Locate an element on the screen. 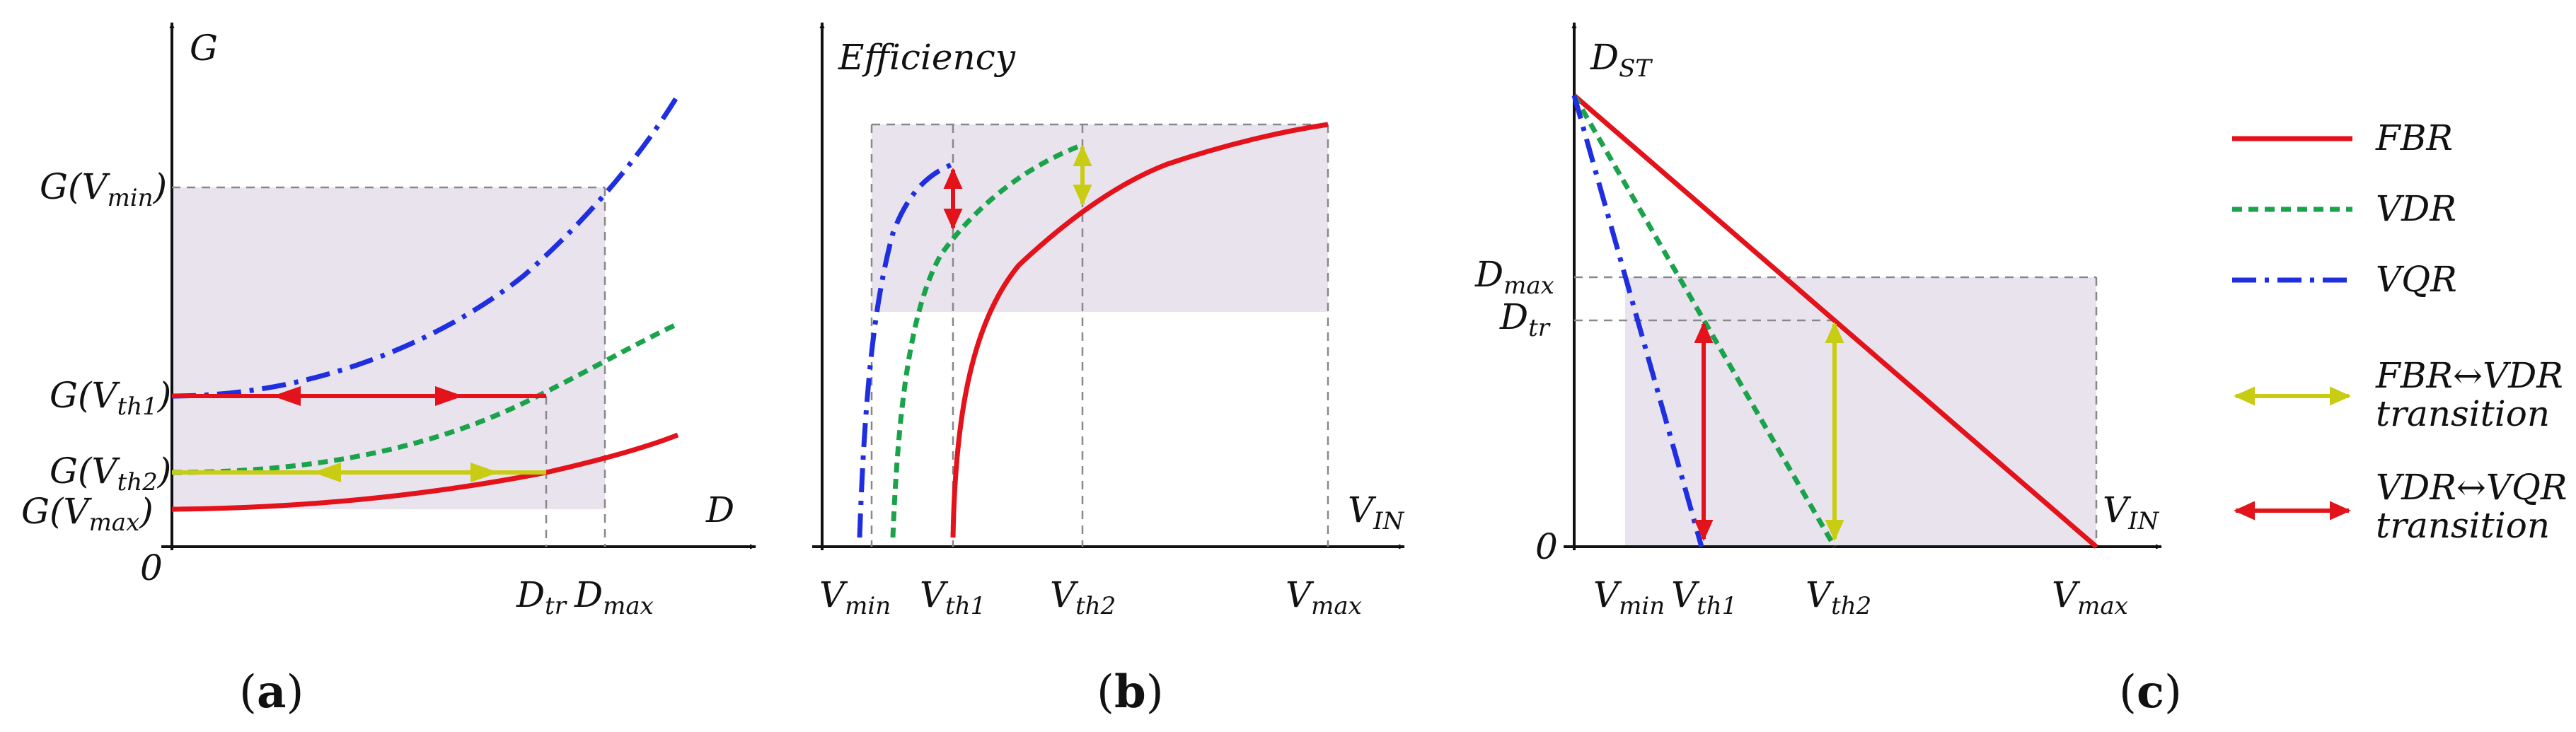 The width and height of the screenshot is (2576, 732). panel-c-fbr-line is located at coordinates (1835, 321).